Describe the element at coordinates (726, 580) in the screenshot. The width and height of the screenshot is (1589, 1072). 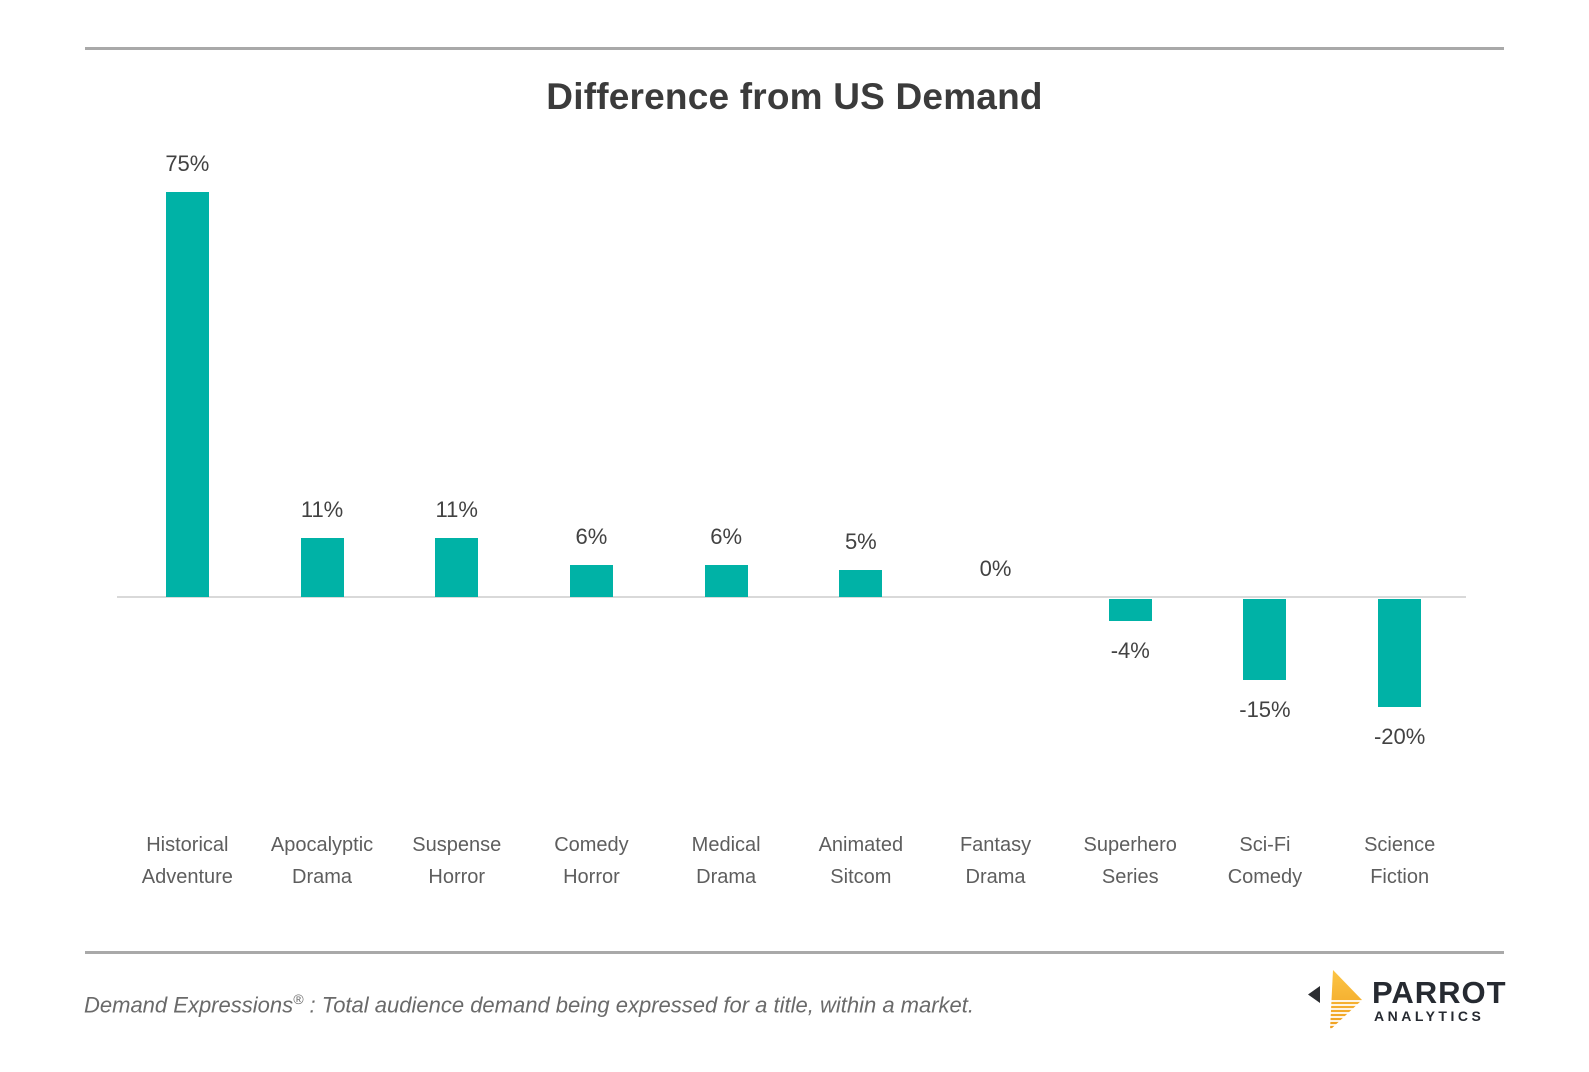
I see `bar-medical-drama` at that location.